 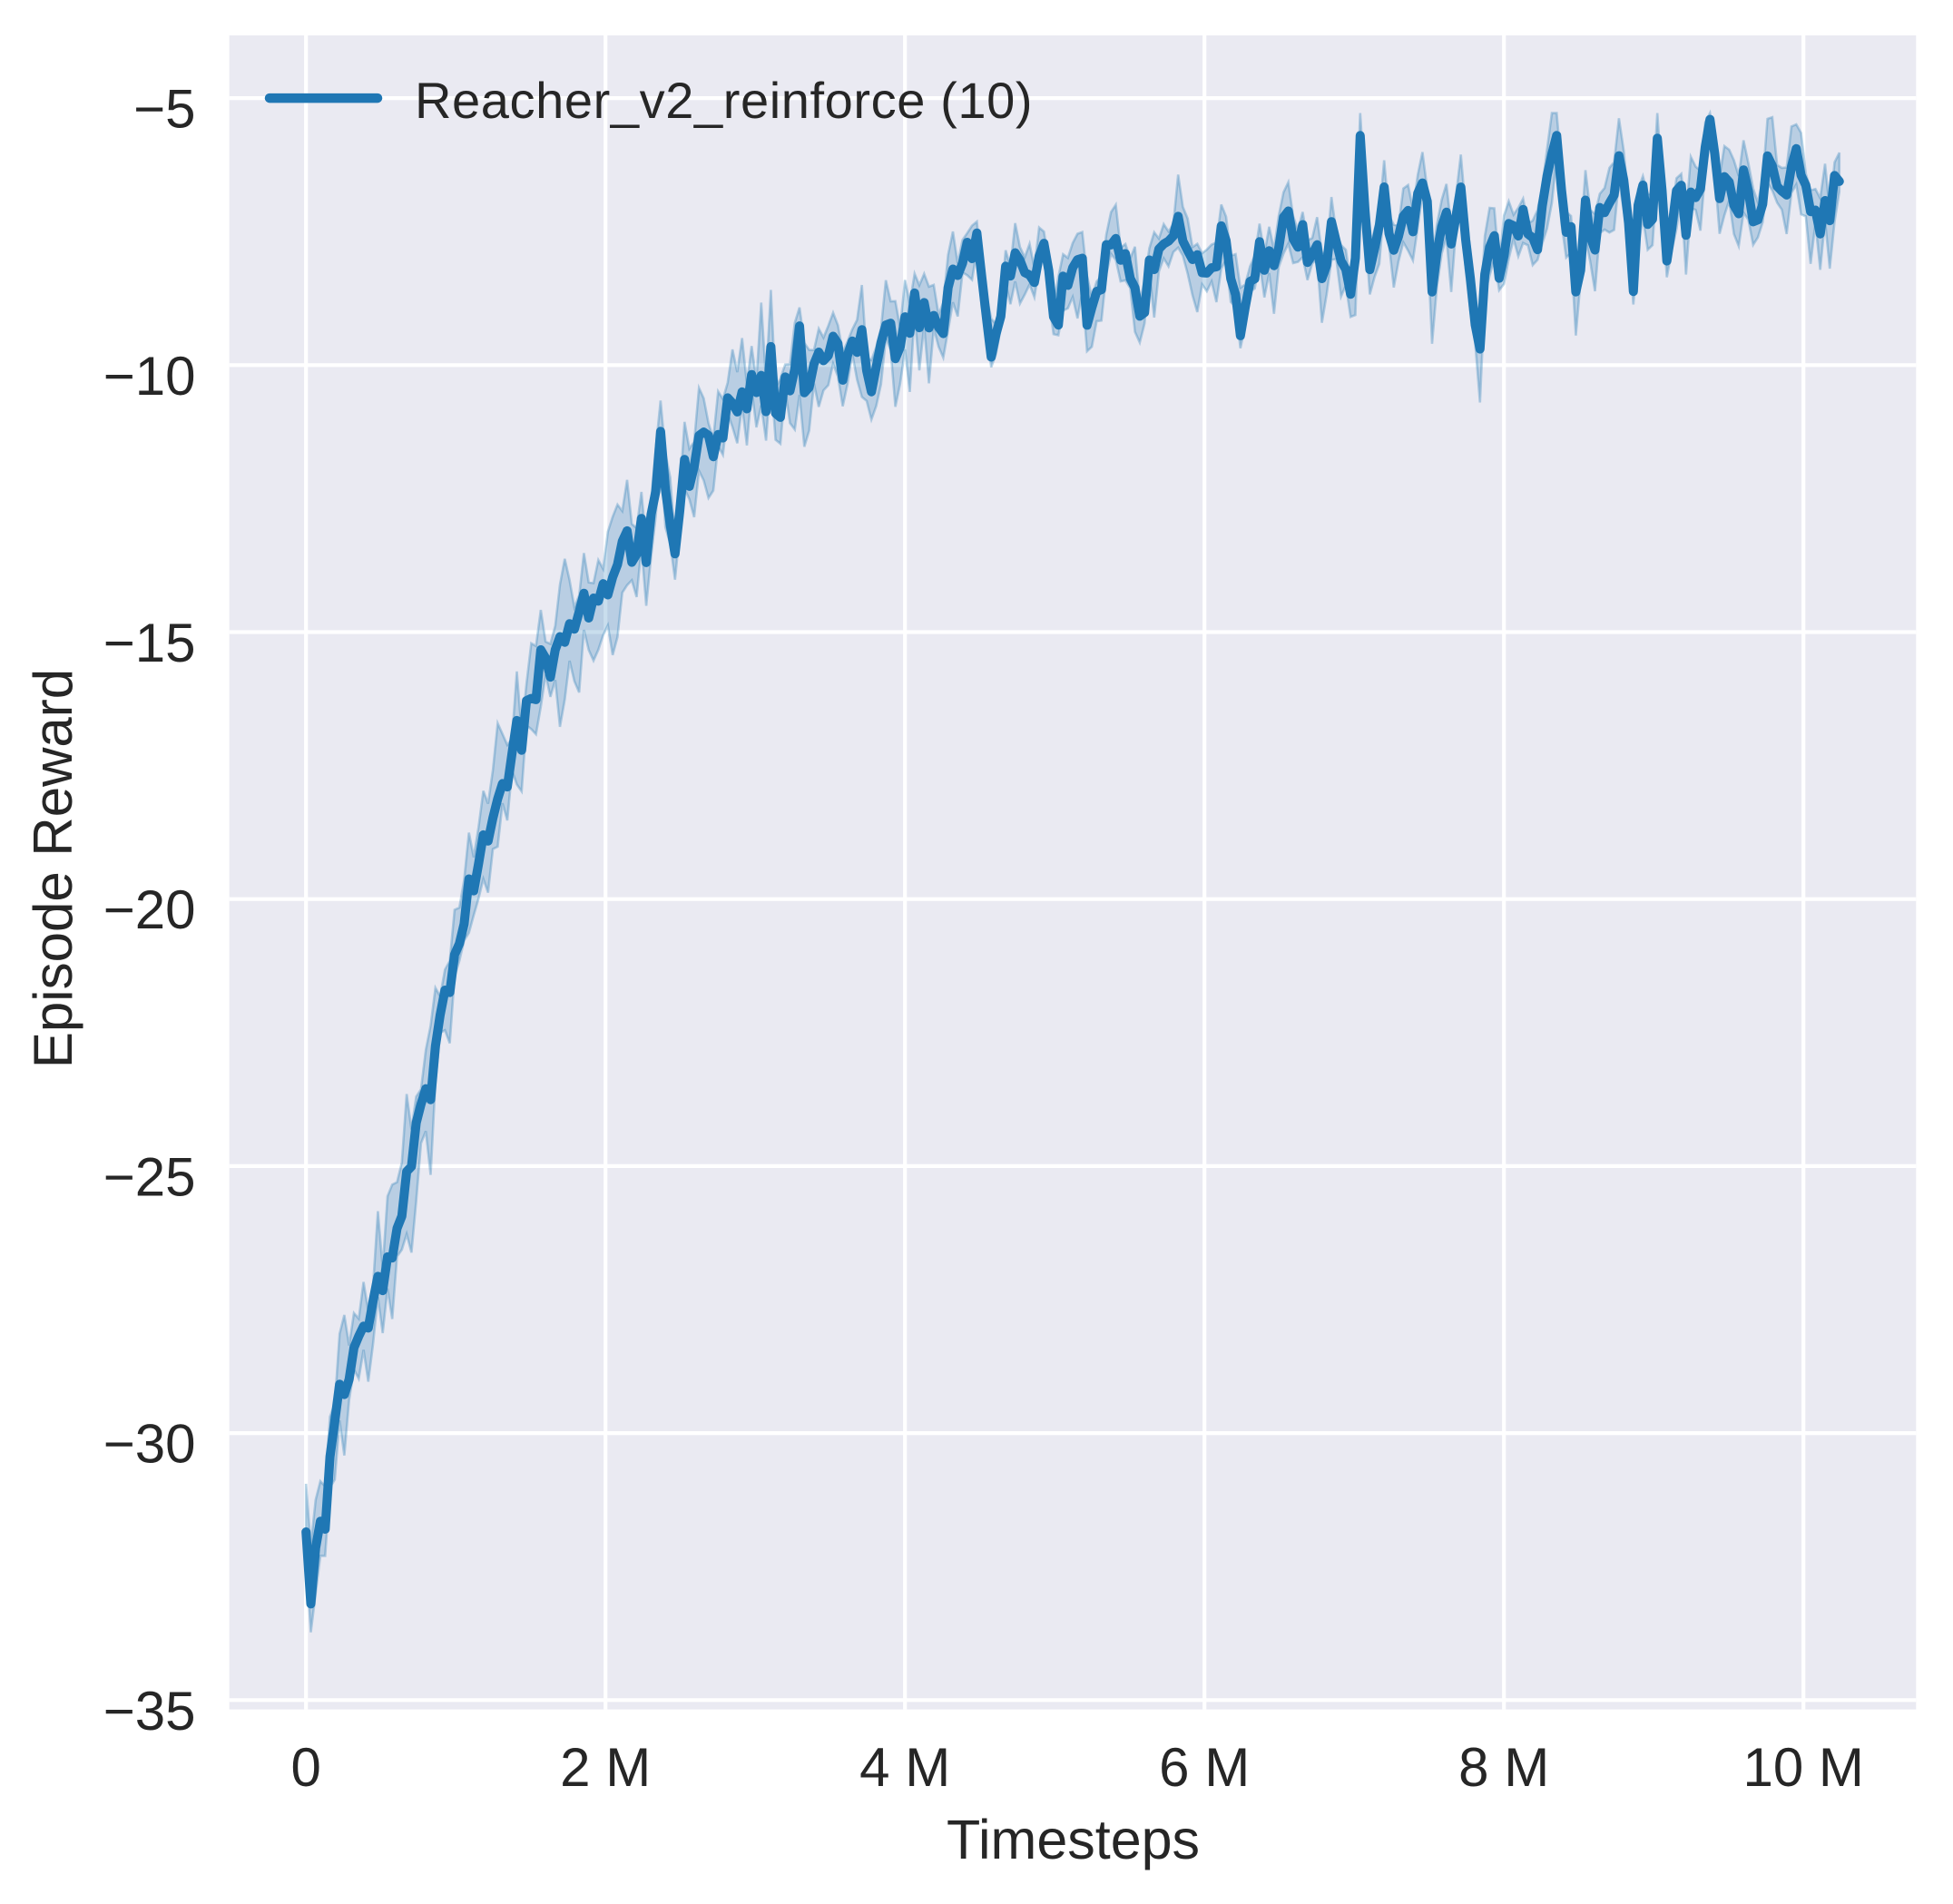 I want to click on svg-text: Timesteps, so click(x=1073, y=1839).